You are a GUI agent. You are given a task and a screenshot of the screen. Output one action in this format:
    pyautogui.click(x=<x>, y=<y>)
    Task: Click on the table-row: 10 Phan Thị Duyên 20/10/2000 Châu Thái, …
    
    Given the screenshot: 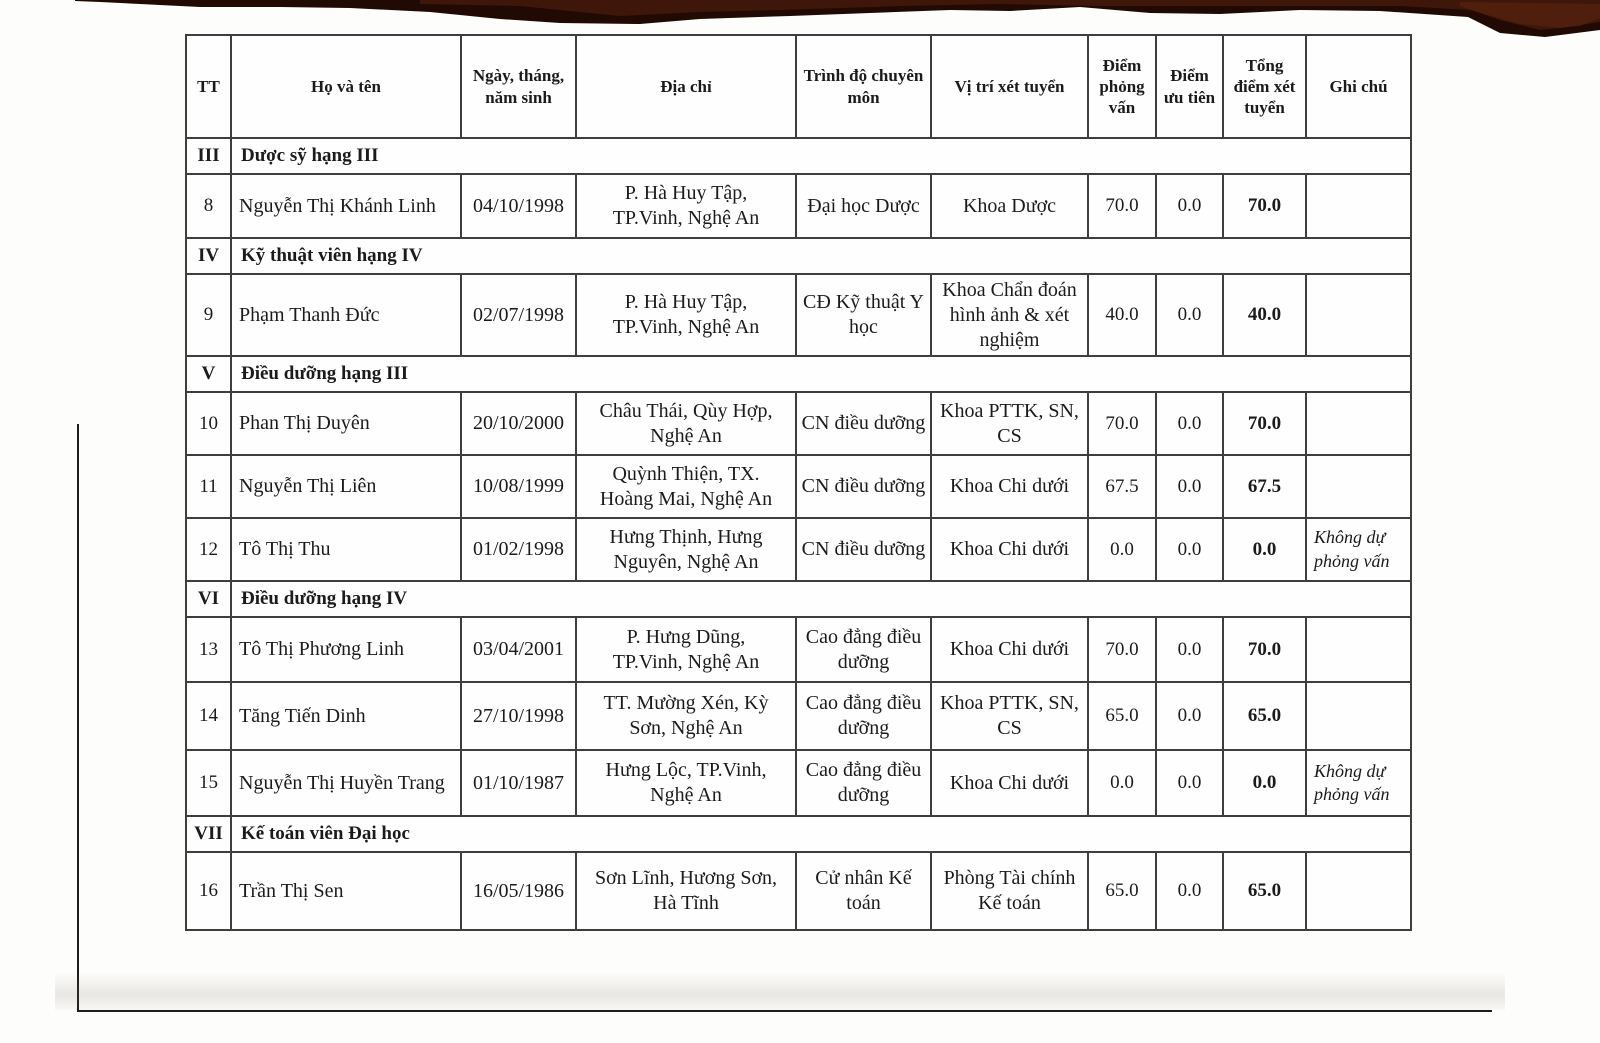 What is the action you would take?
    pyautogui.click(x=798, y=423)
    